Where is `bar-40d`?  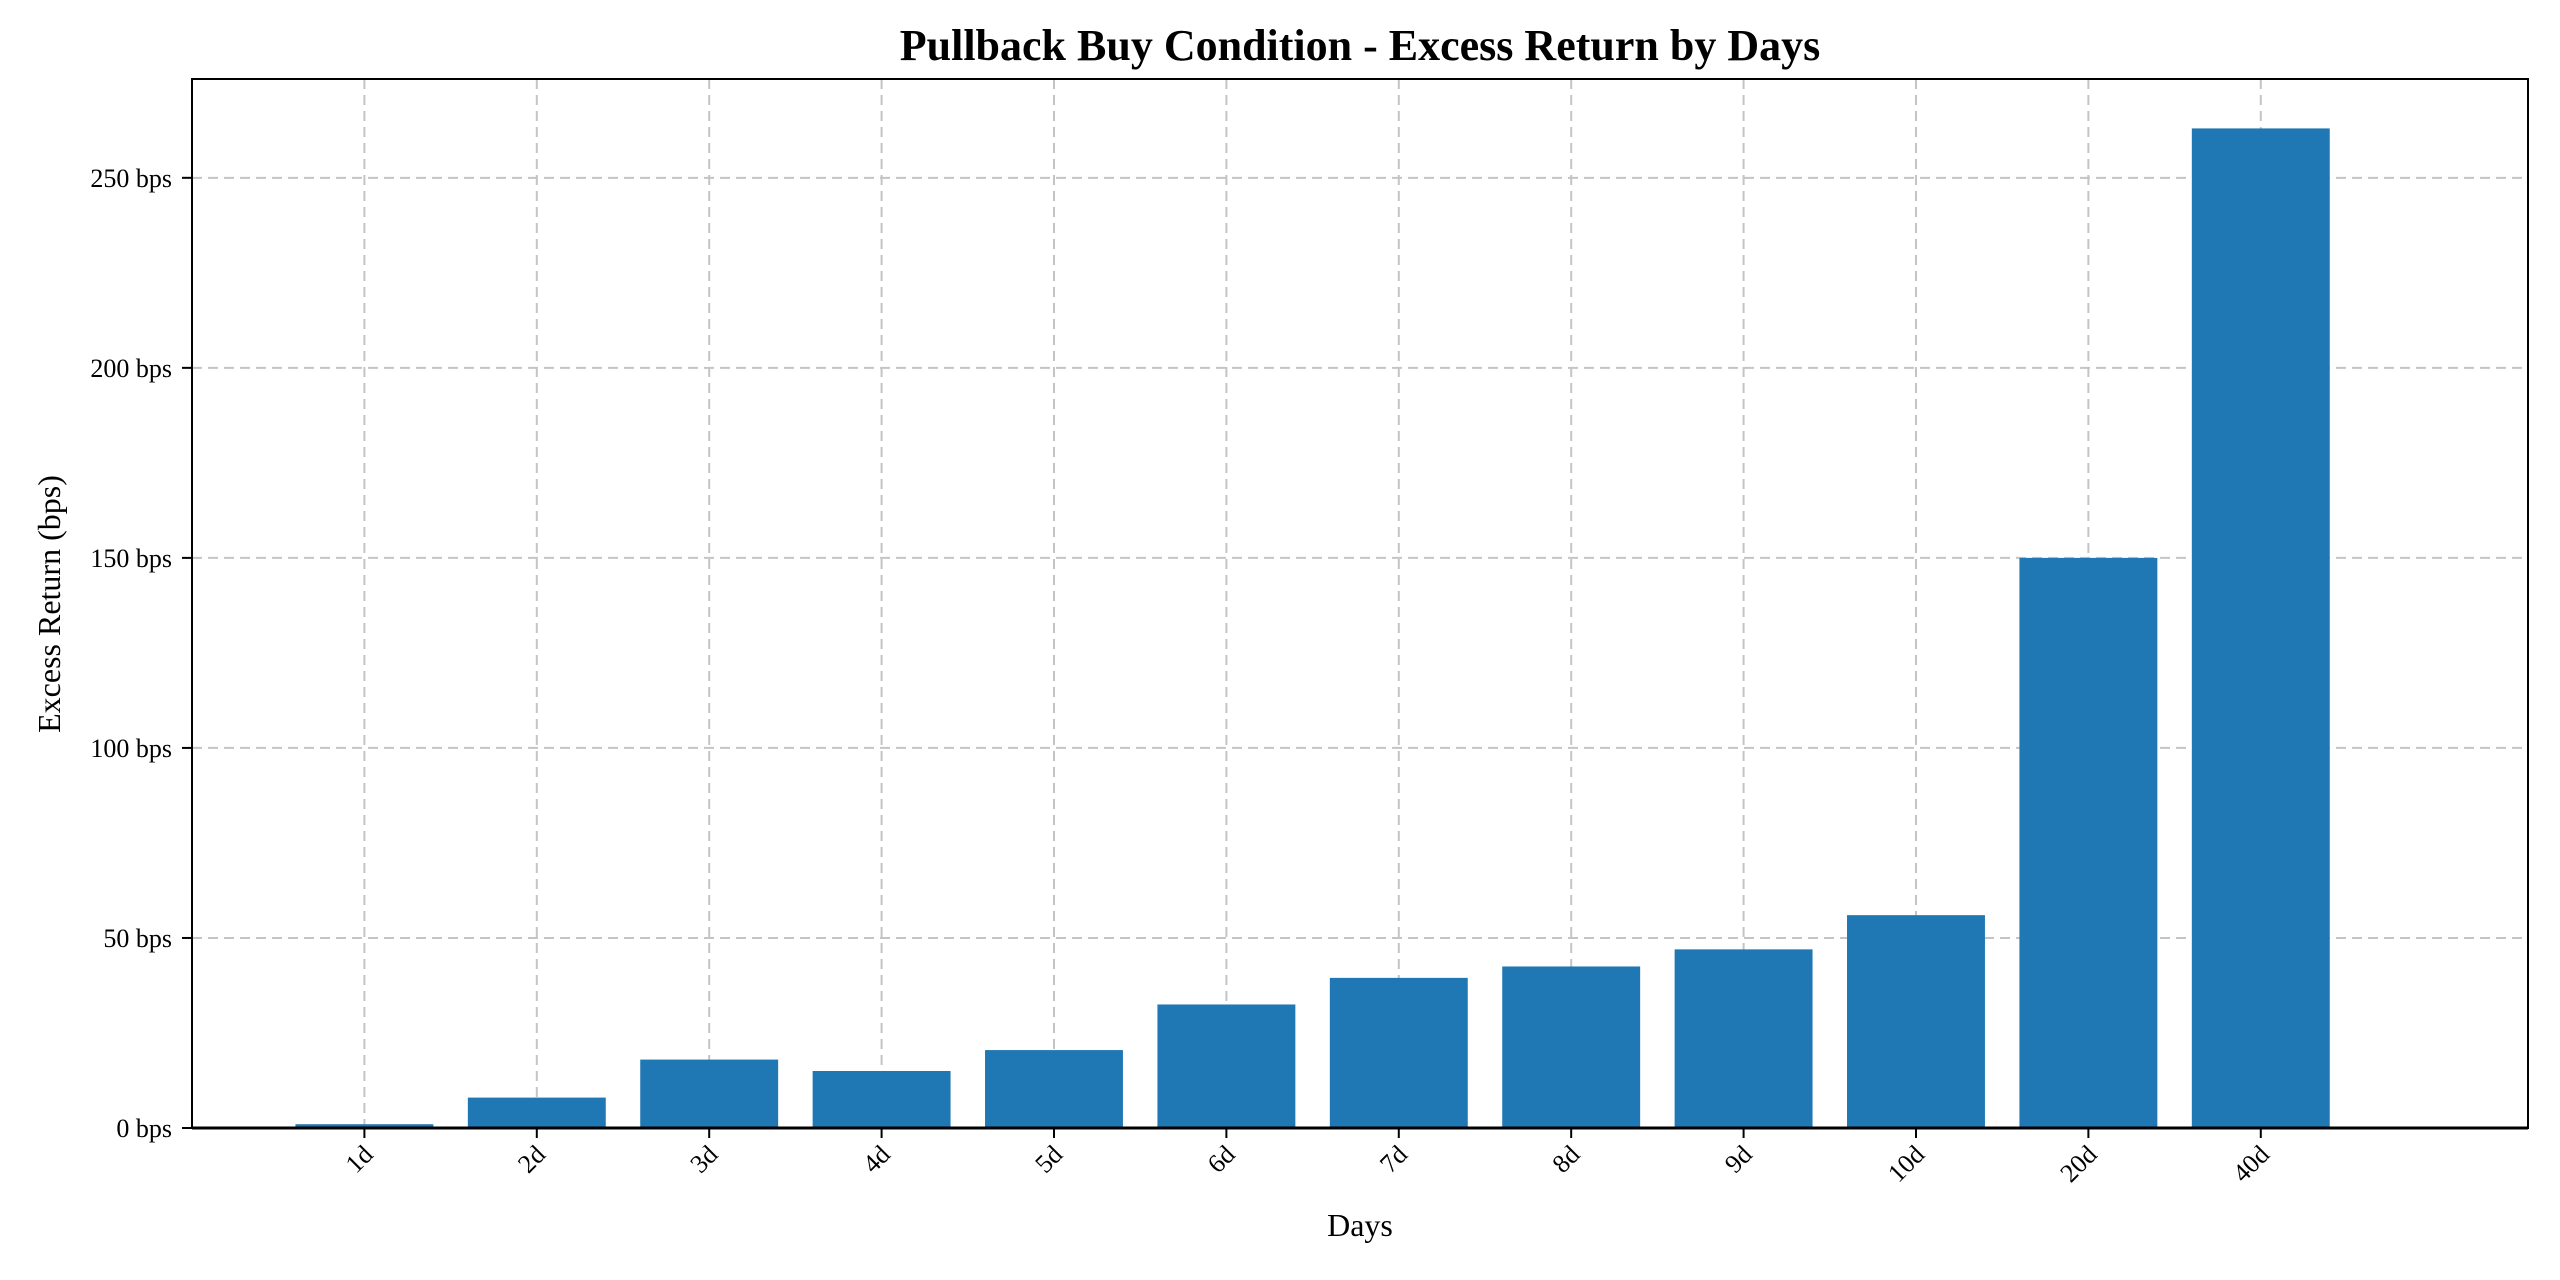
bar-40d is located at coordinates (2260, 628).